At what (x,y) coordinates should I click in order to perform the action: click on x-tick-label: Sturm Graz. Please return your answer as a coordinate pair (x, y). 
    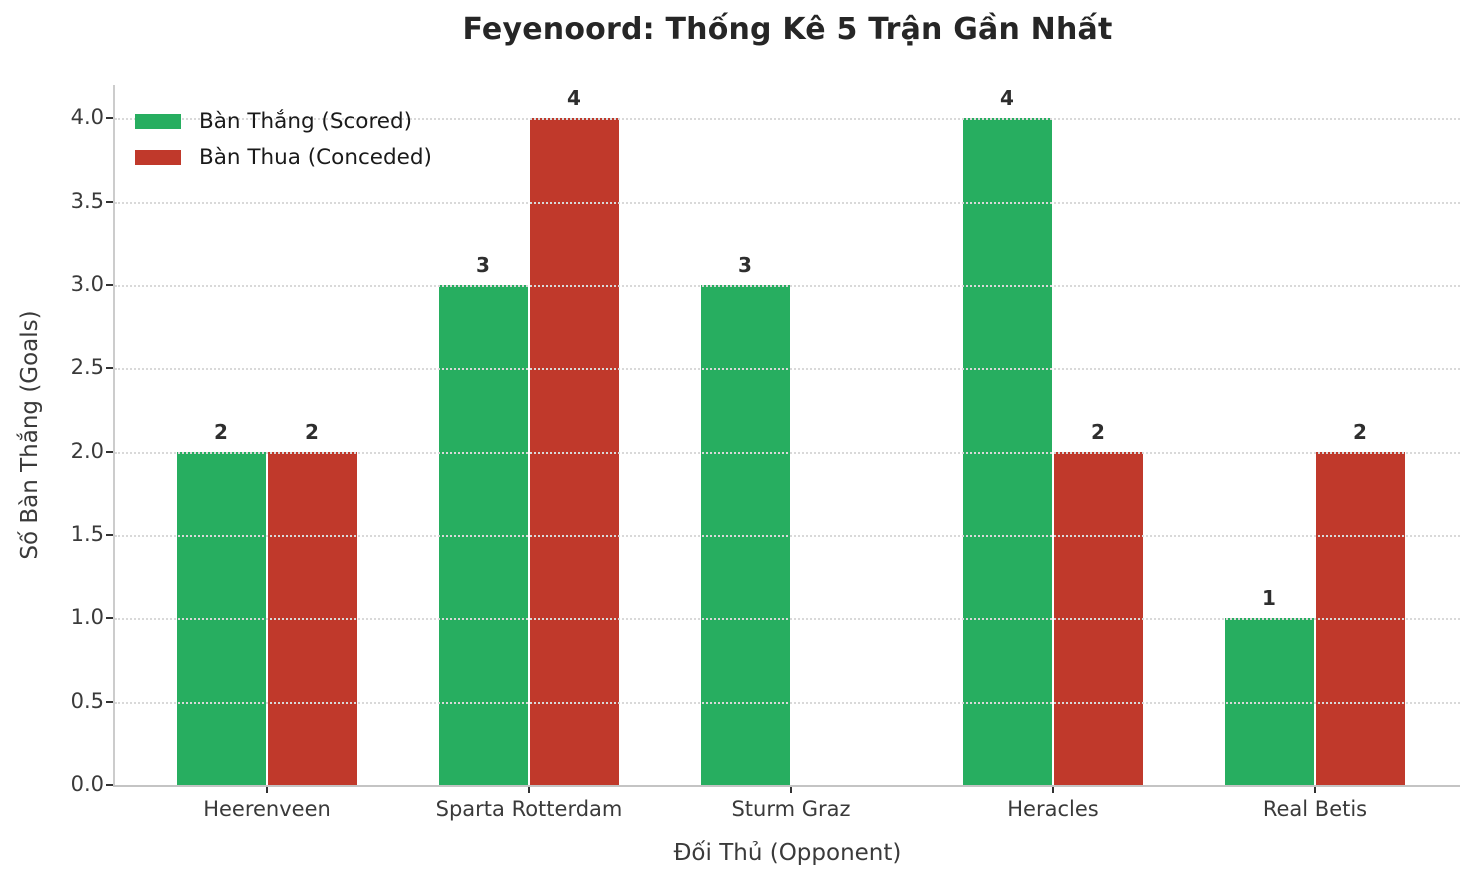
    Looking at the image, I should click on (791, 809).